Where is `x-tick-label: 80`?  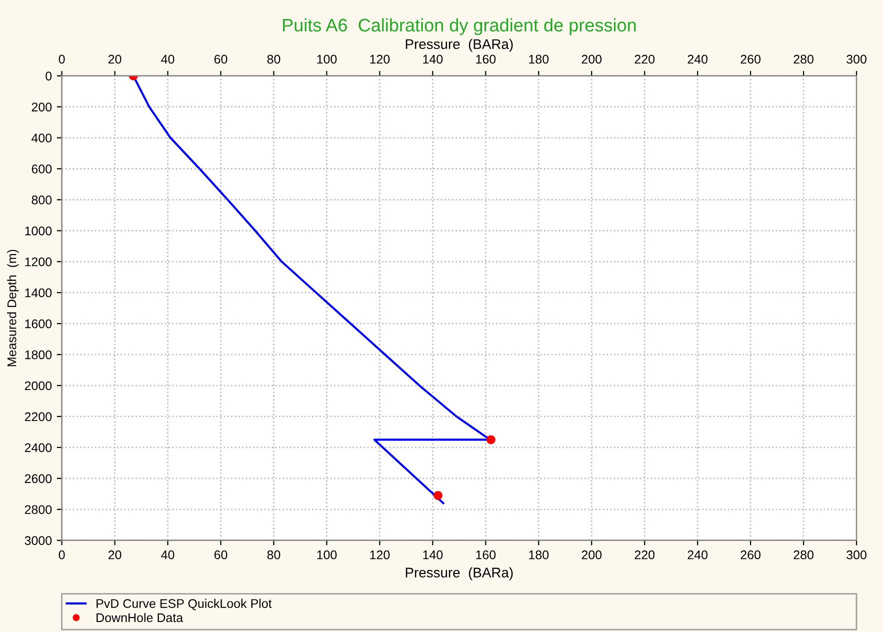 x-tick-label: 80 is located at coordinates (273, 555).